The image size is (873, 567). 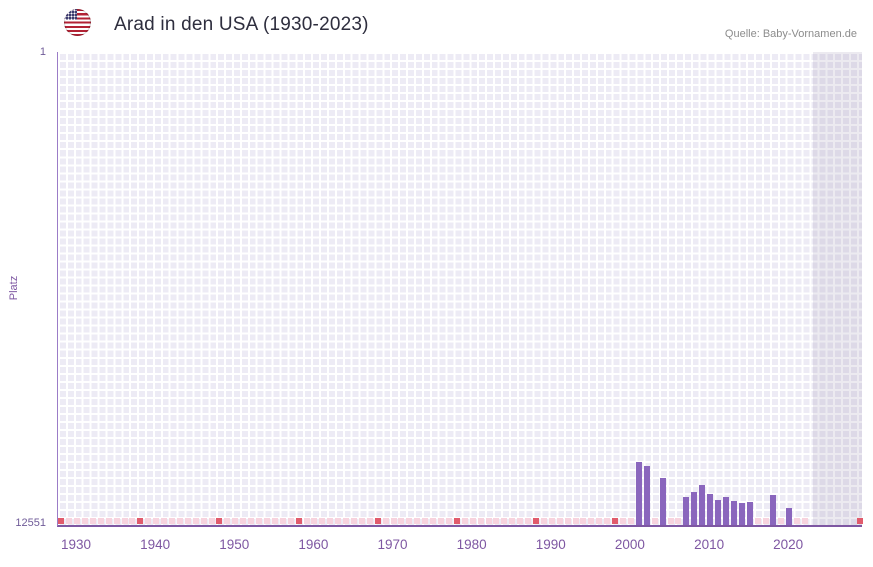 I want to click on bar-2012, so click(x=725, y=511).